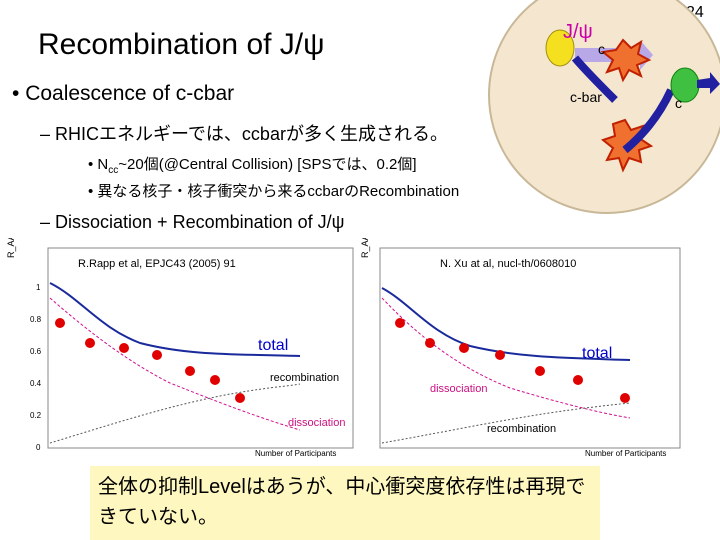 This screenshot has width=720, height=540. I want to click on fireball-circle, so click(604, 107).